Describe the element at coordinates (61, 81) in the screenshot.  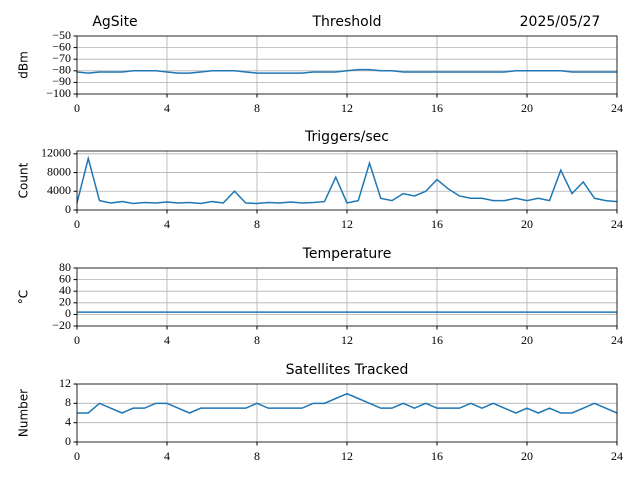
I see `y-tick-label: −90` at that location.